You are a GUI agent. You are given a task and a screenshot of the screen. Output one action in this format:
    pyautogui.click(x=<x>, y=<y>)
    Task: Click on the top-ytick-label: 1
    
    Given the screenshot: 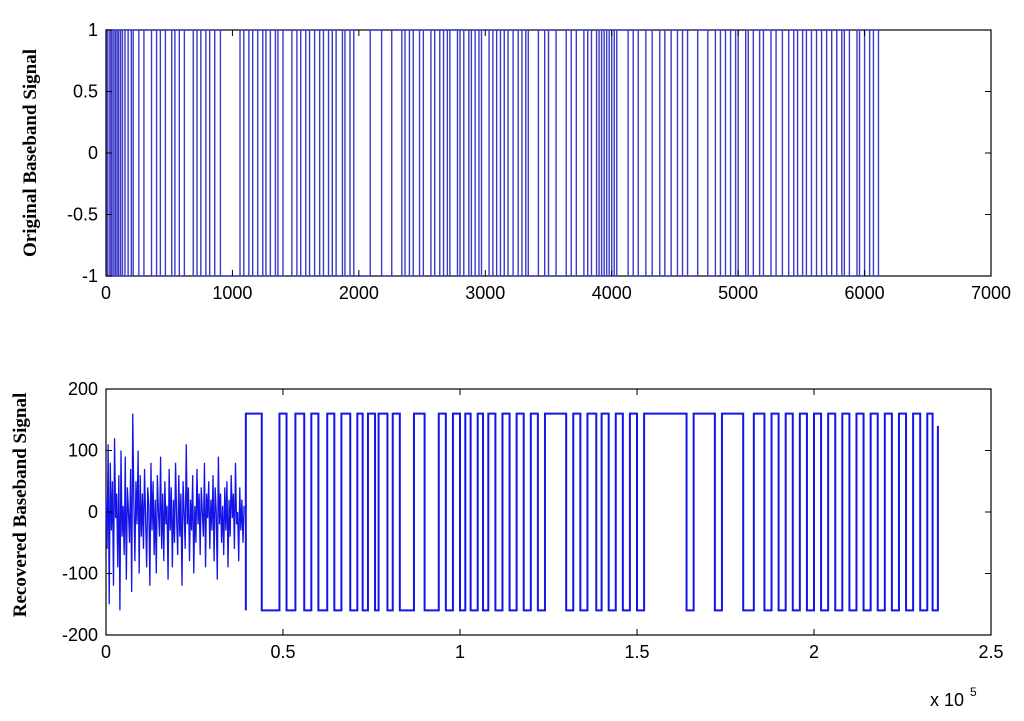 What is the action you would take?
    pyautogui.click(x=93, y=30)
    